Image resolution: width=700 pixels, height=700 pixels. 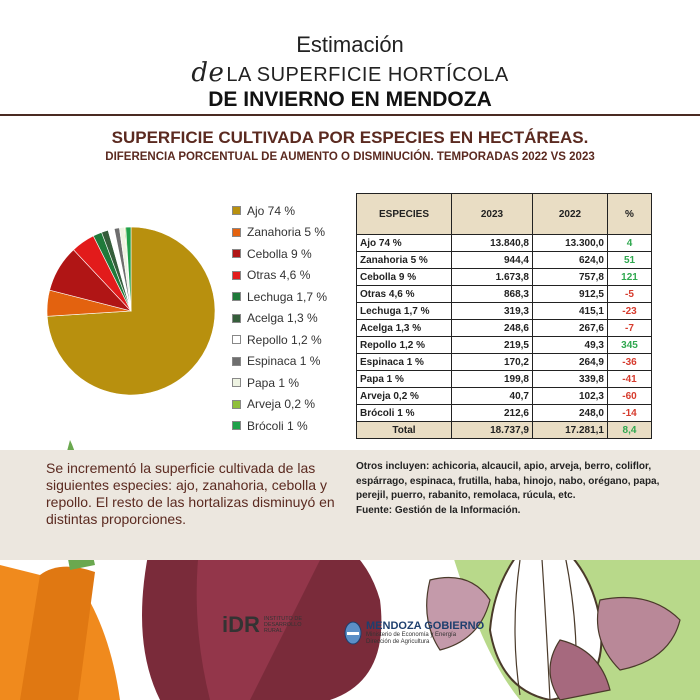 What do you see at coordinates (492, 260) in the screenshot?
I see `table-cell-2023: 944,4` at bounding box center [492, 260].